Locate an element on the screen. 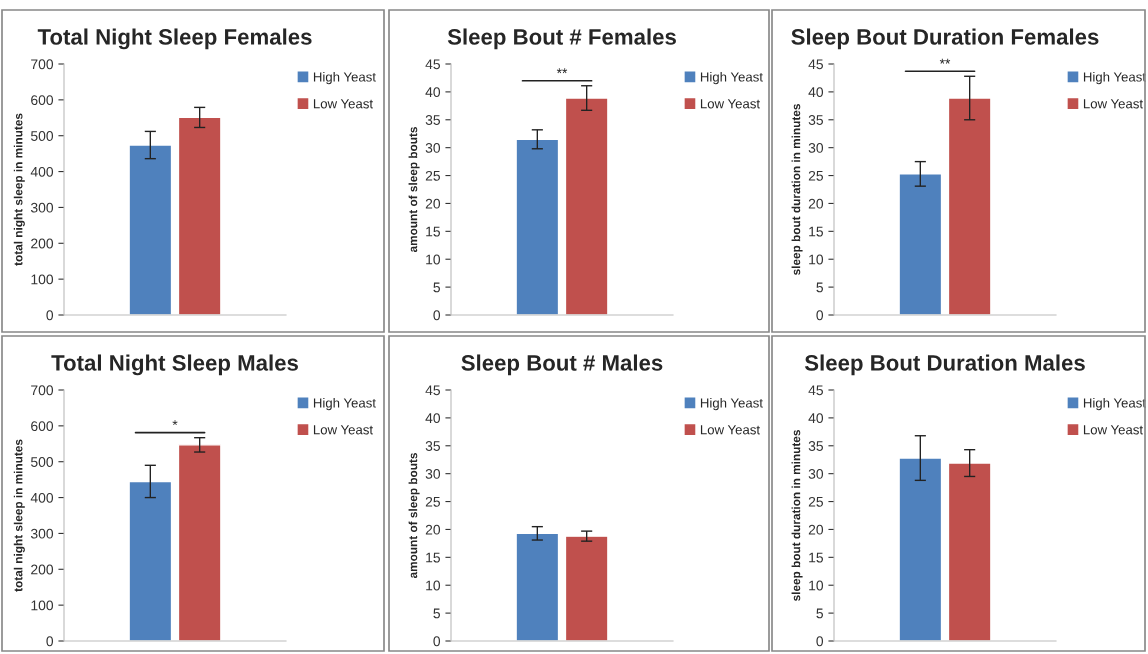 The width and height of the screenshot is (1148, 654). chart-title: Sleep Bout # Females is located at coordinates (561, 39).